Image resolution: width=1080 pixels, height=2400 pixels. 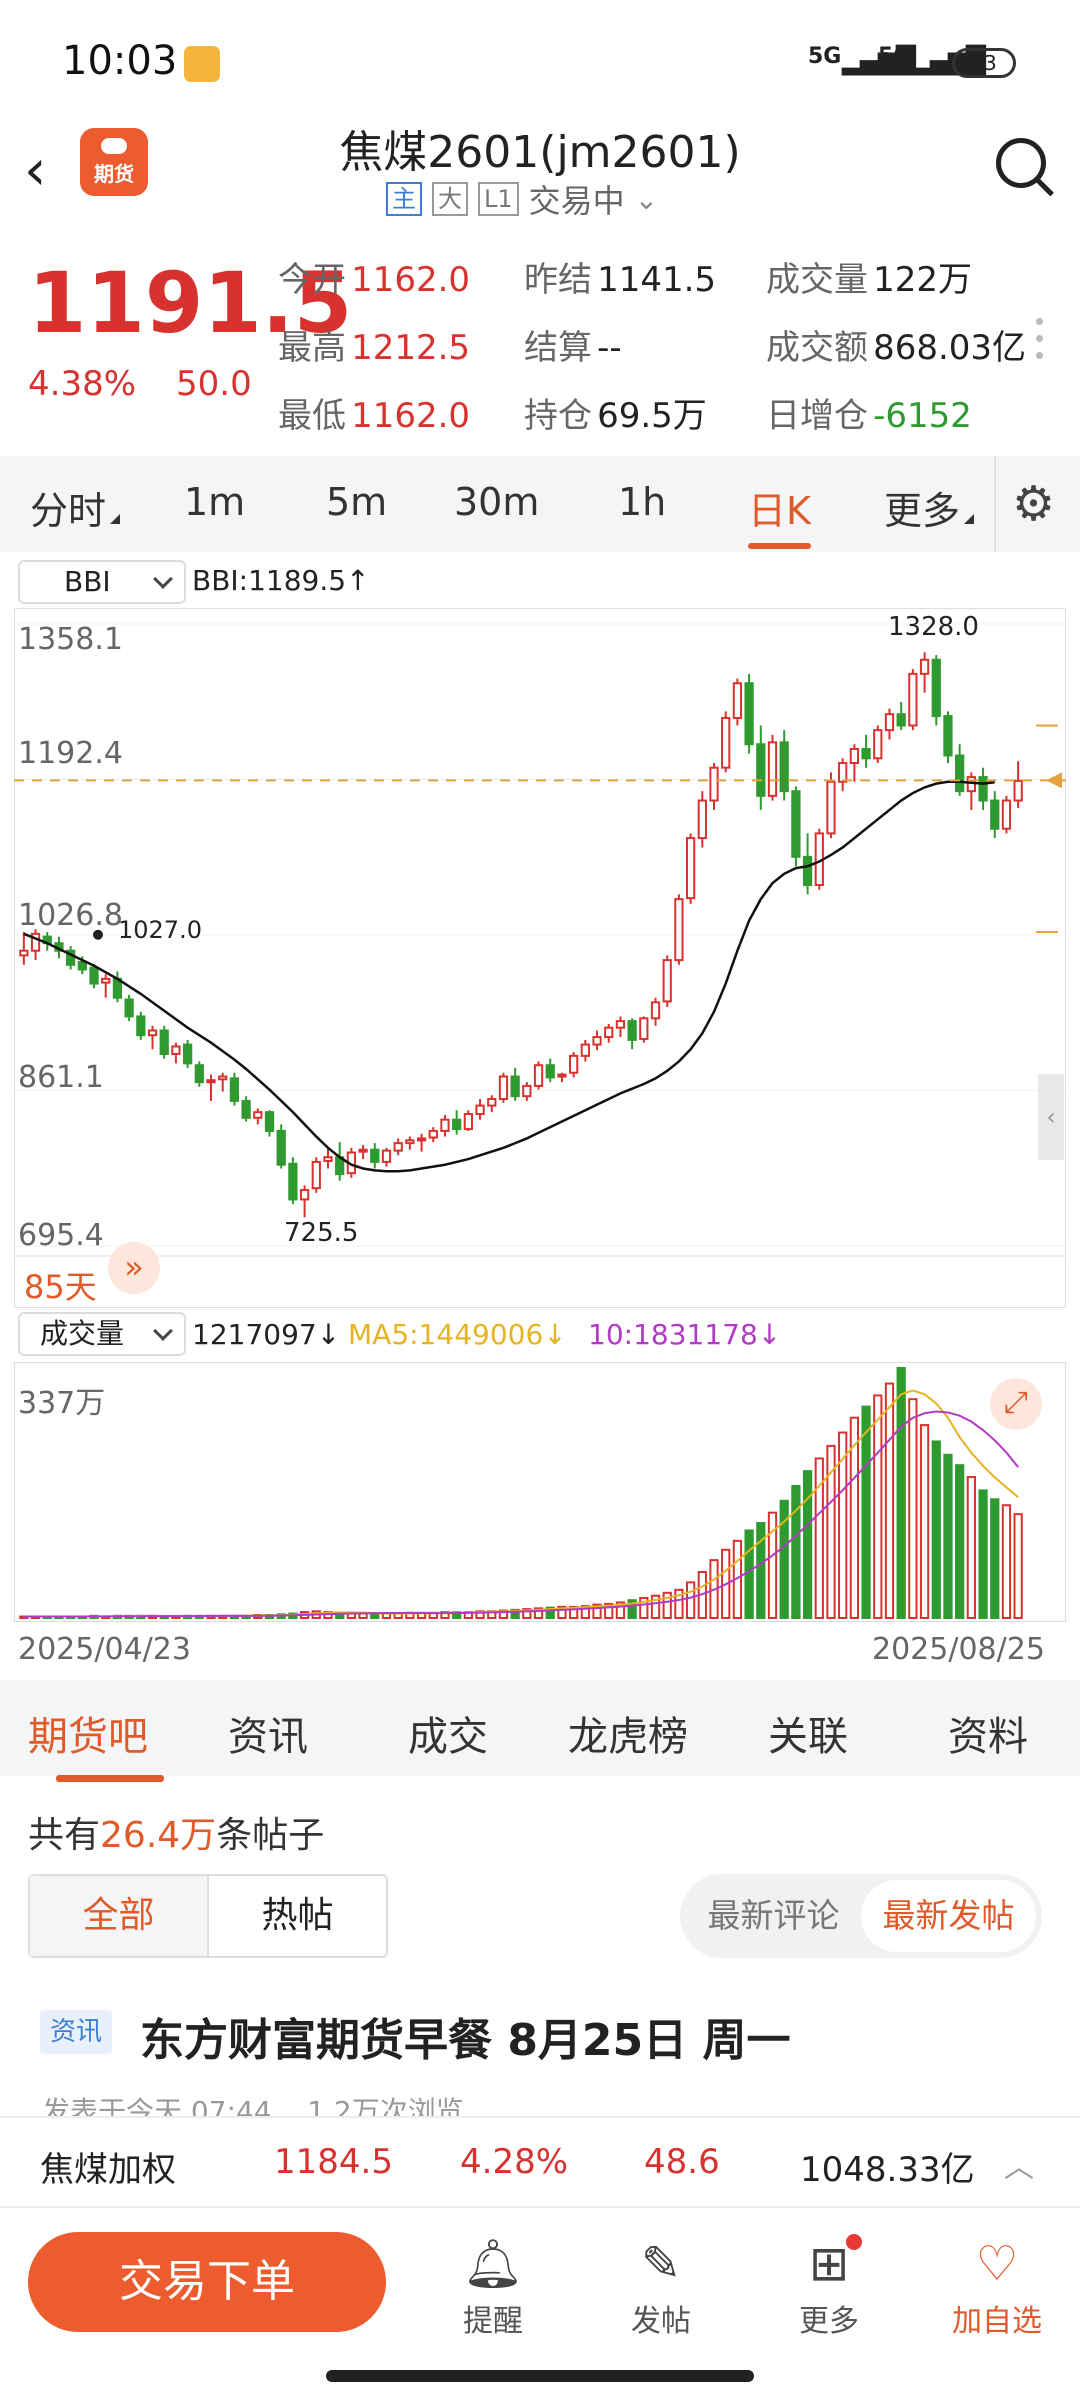 I want to click on tab-30m: 30m, so click(x=497, y=502).